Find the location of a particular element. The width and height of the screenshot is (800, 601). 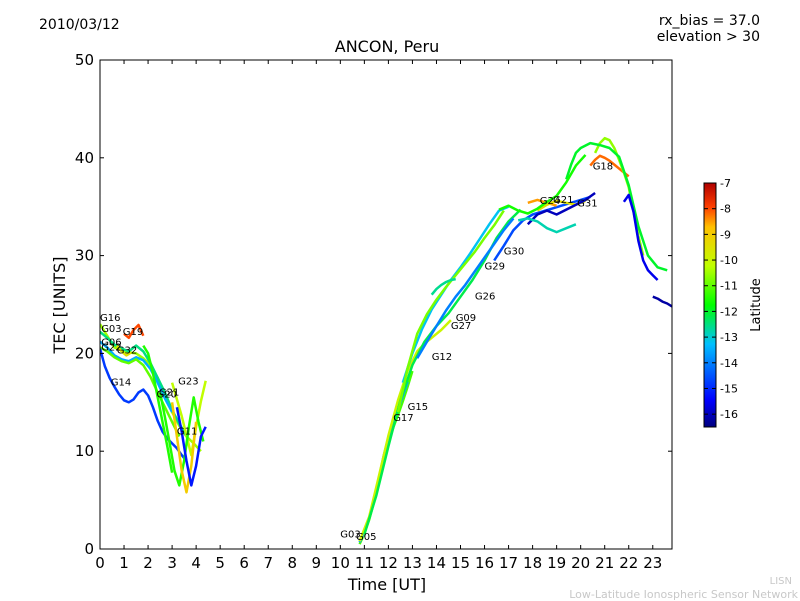

x-tick-label: 1 is located at coordinates (124, 563).